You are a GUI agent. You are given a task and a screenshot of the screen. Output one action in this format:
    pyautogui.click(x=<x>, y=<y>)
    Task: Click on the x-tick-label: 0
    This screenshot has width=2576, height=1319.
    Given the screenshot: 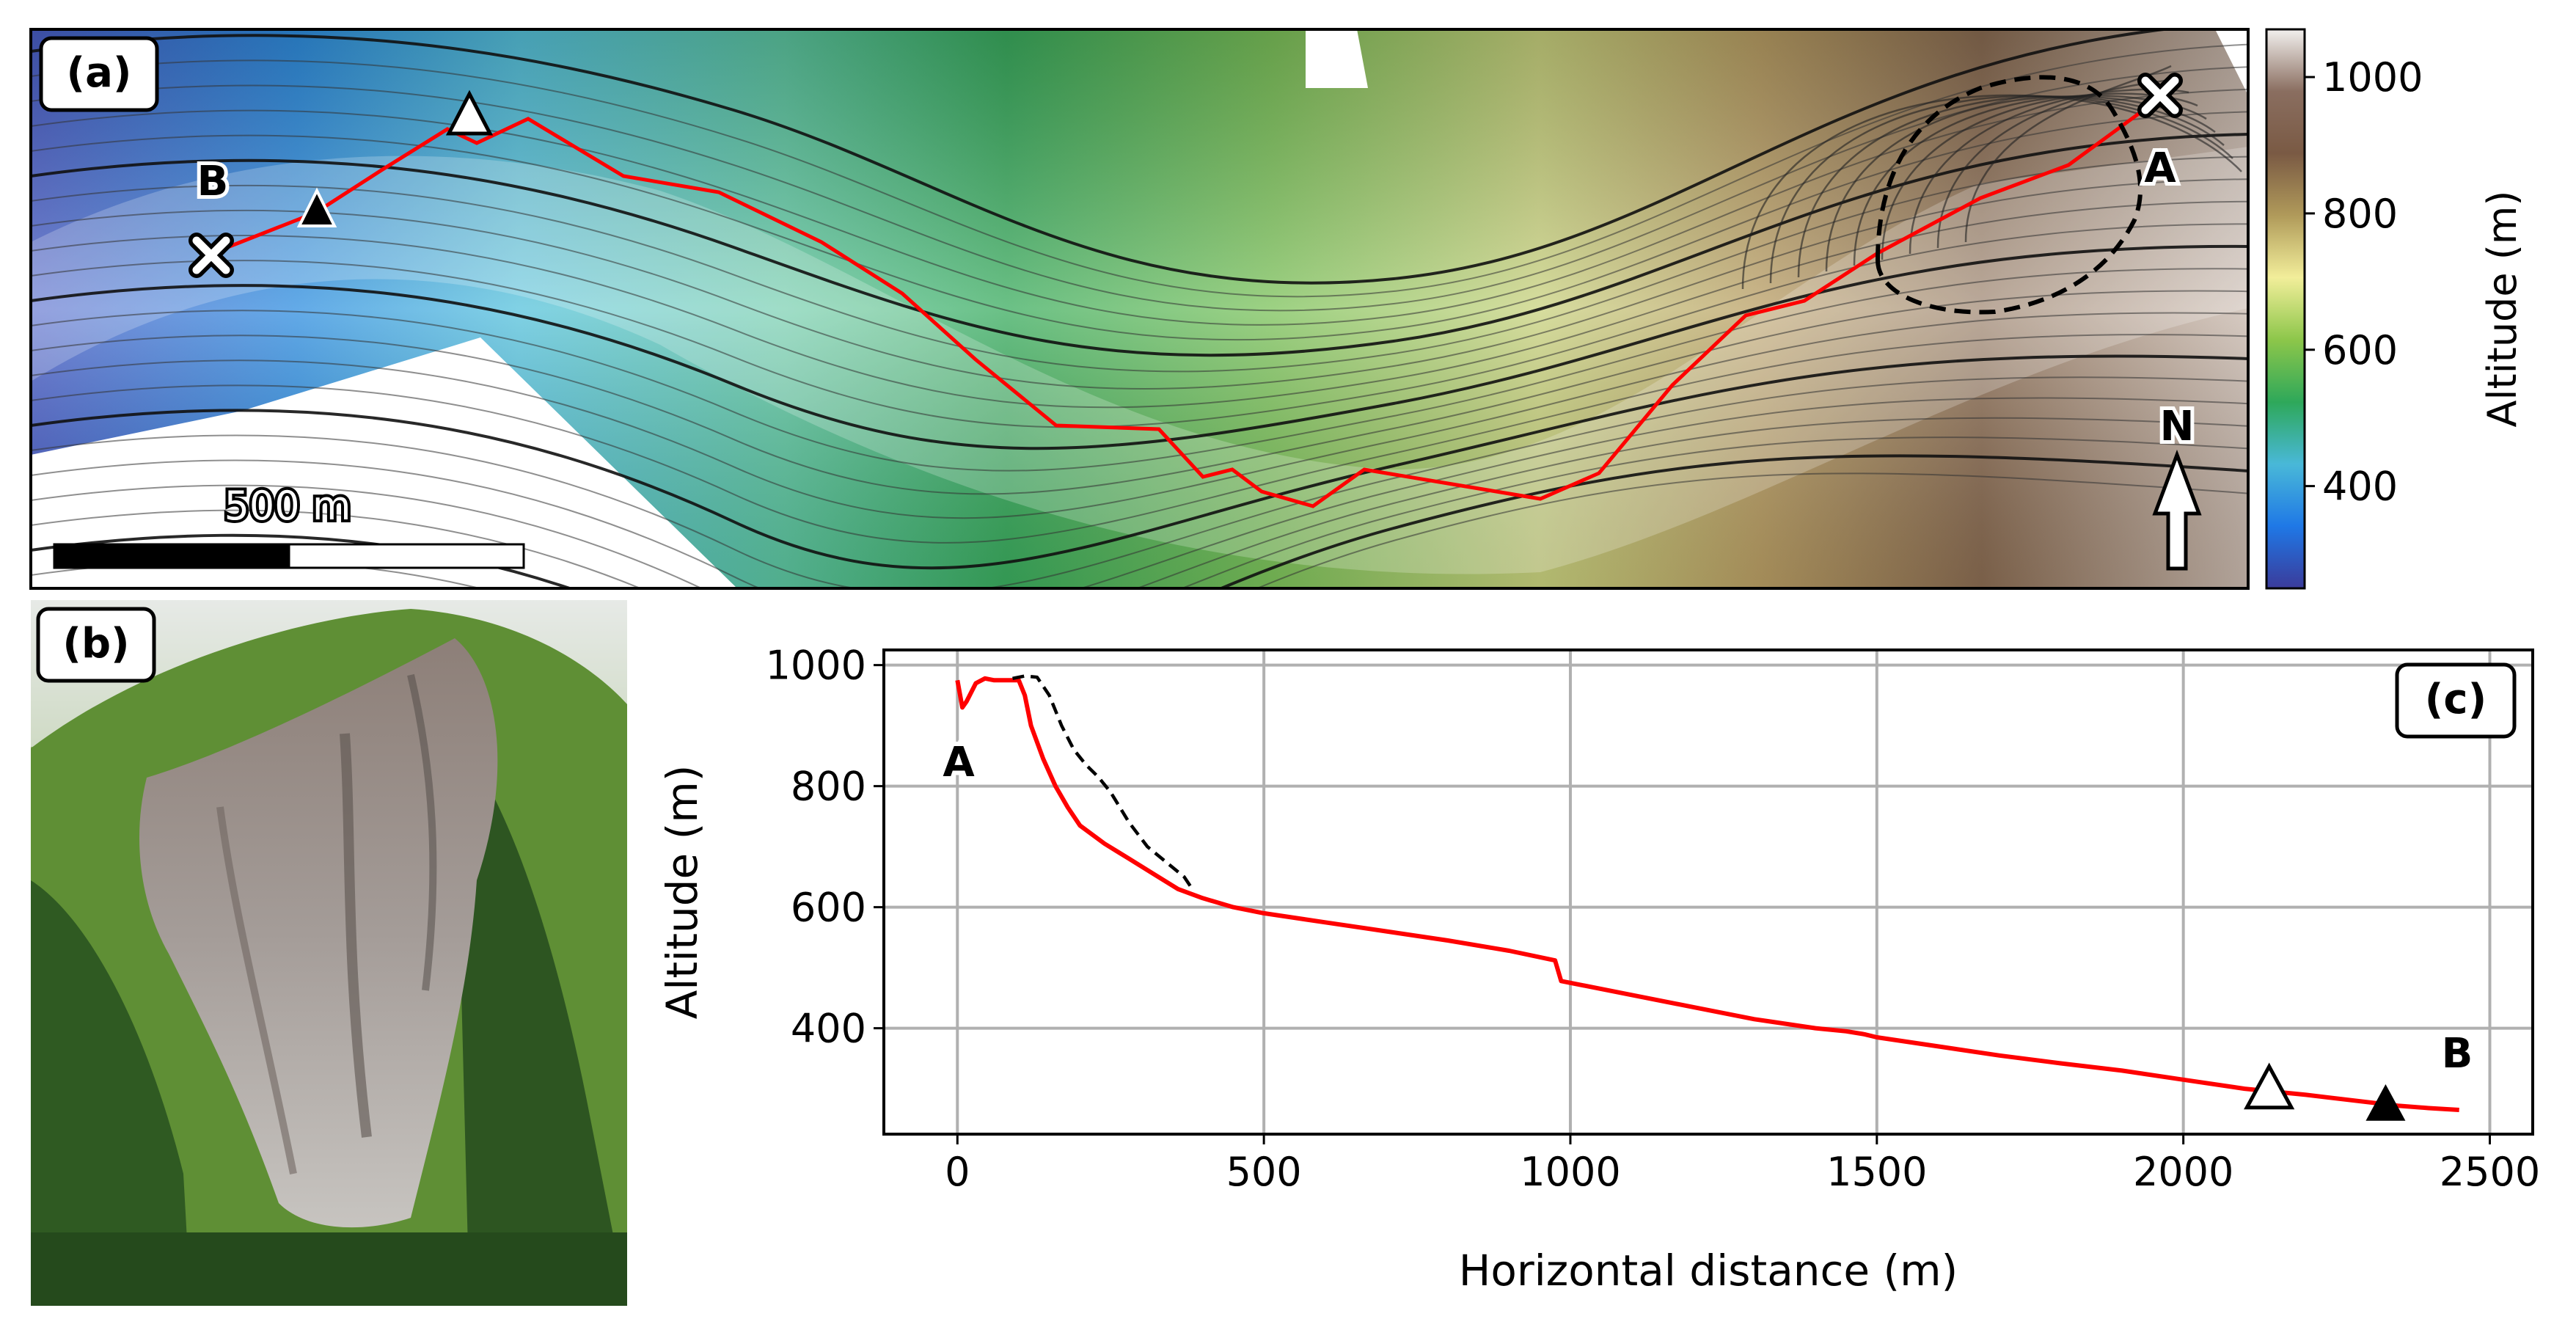 What is the action you would take?
    pyautogui.click(x=958, y=1172)
    